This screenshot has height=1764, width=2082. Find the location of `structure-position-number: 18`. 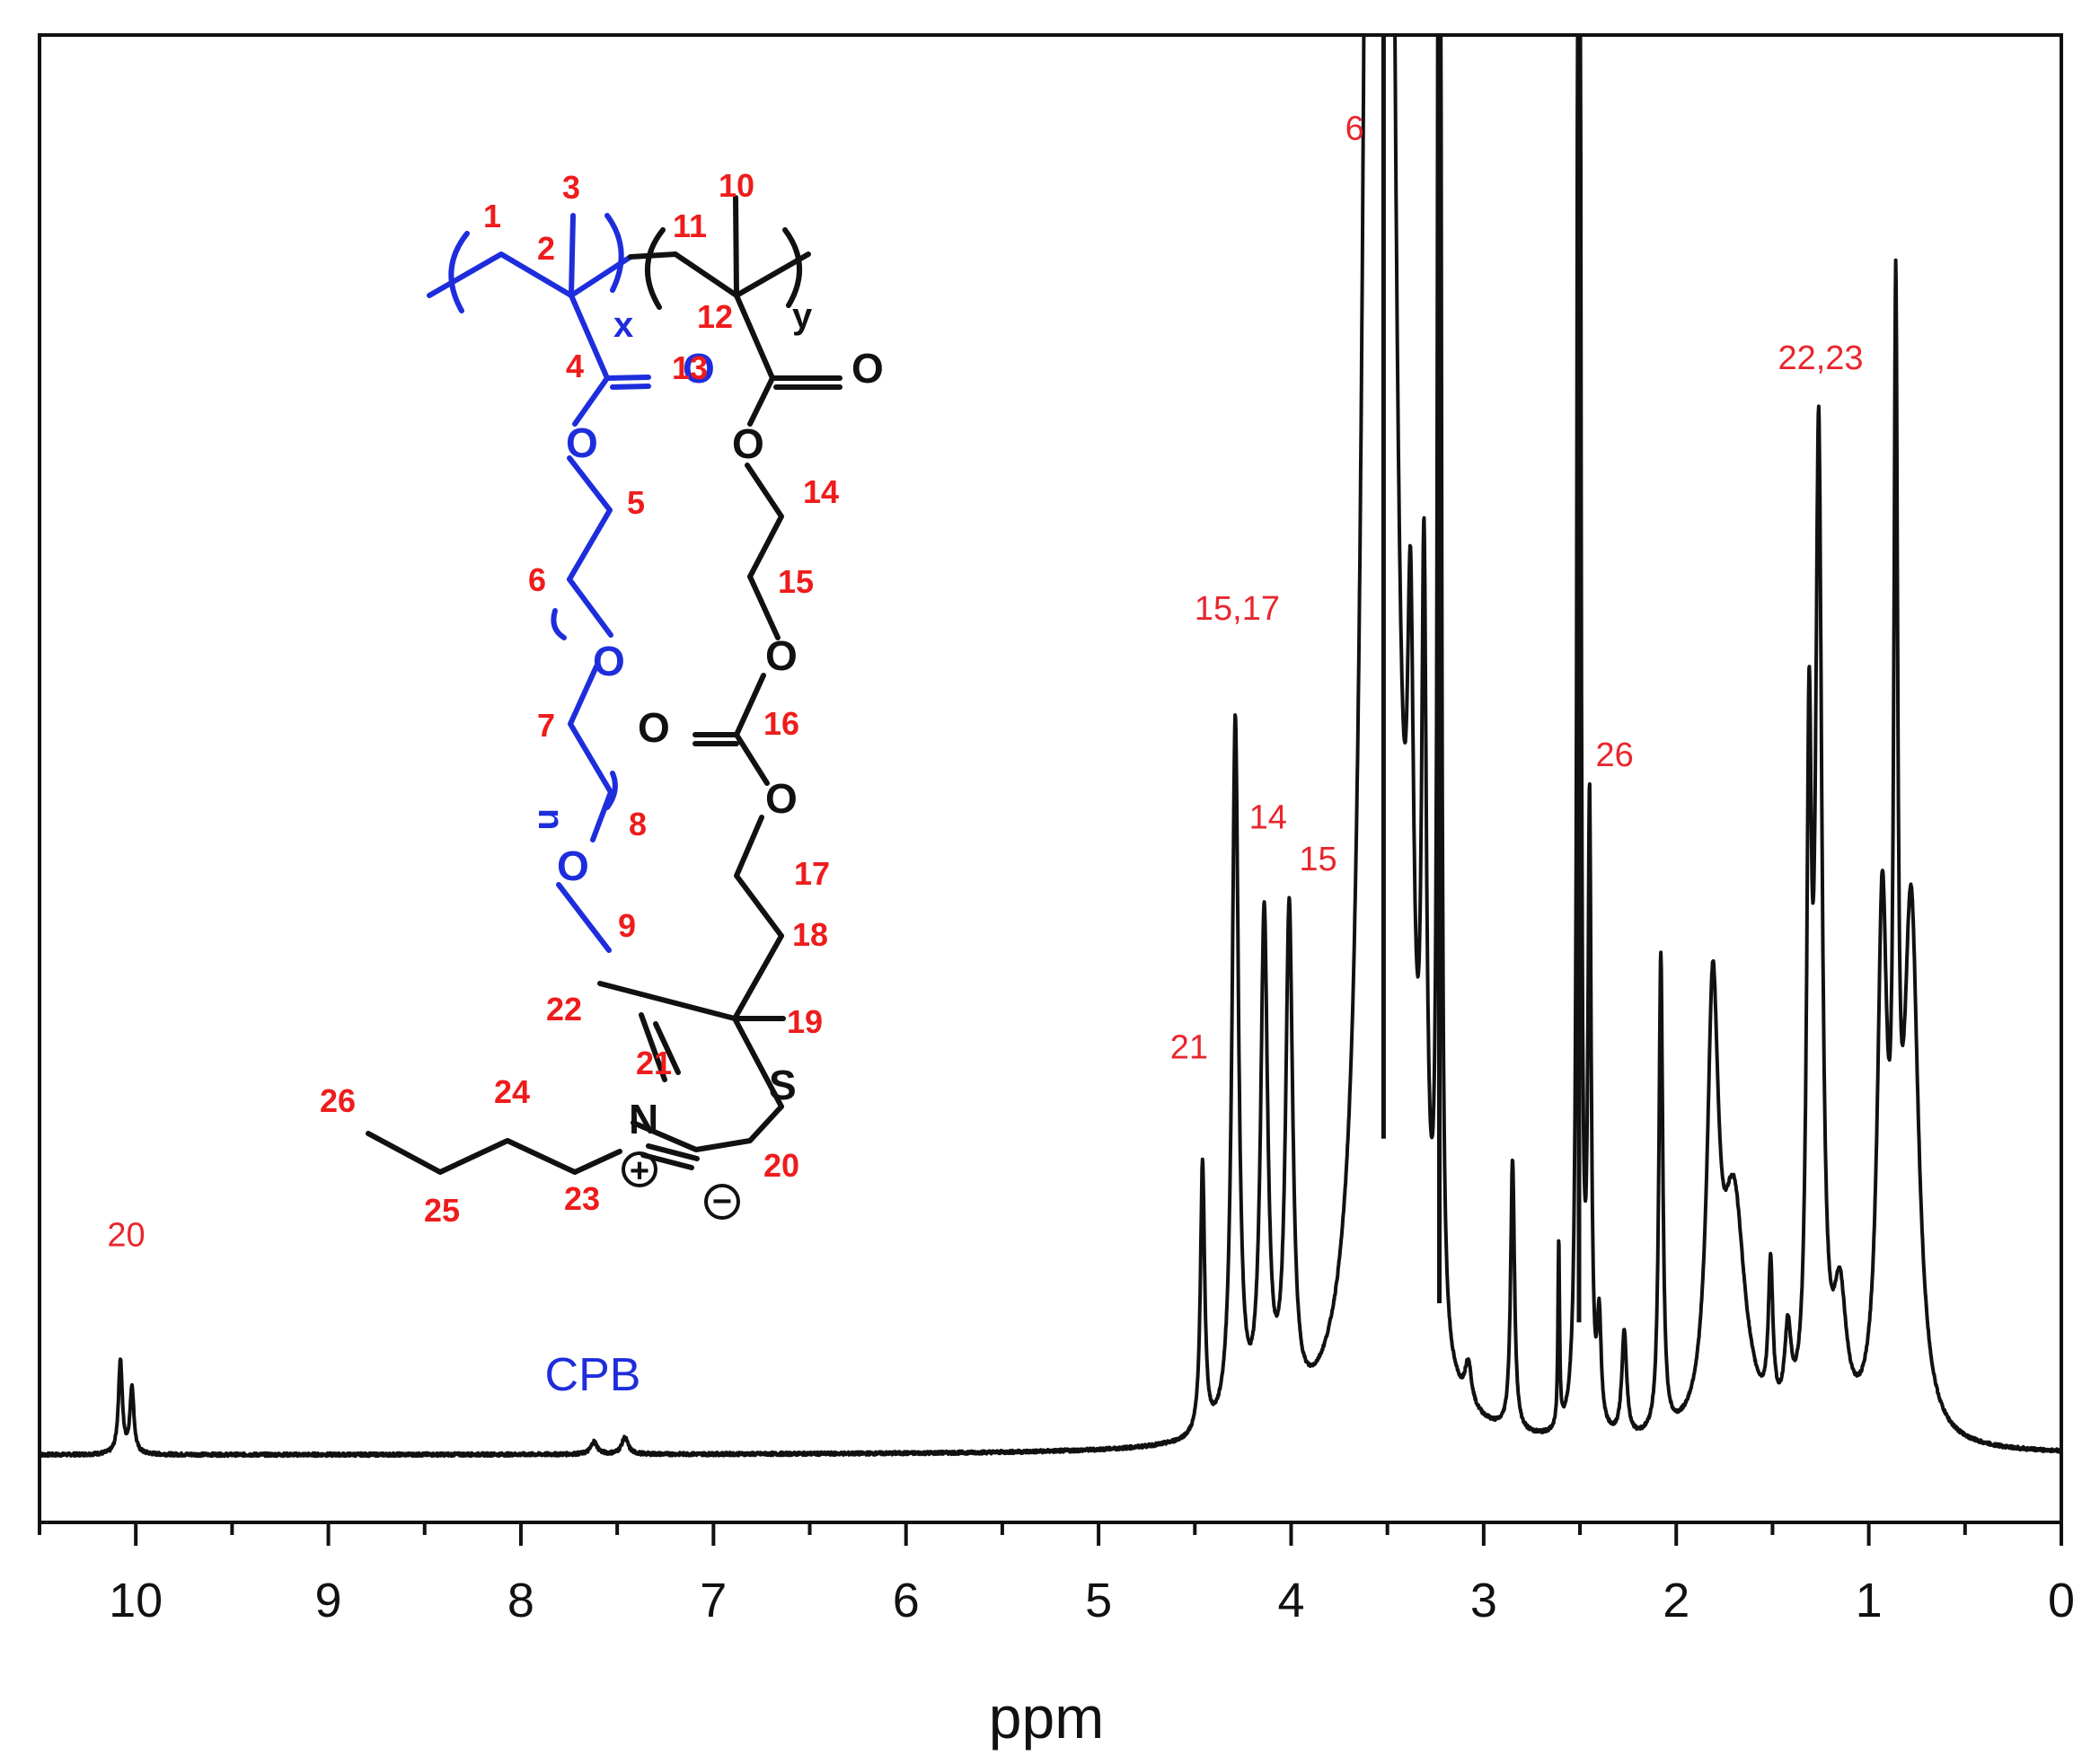

structure-position-number: 18 is located at coordinates (810, 935).